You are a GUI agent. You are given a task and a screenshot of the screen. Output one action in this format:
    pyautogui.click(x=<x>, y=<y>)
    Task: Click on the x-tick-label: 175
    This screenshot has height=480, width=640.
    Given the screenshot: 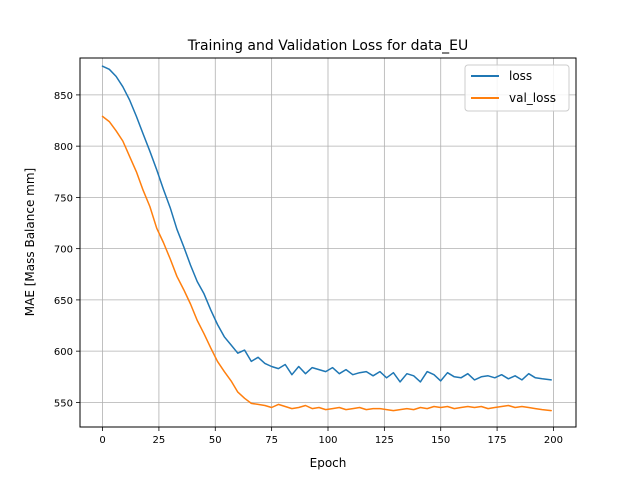 What is the action you would take?
    pyautogui.click(x=497, y=440)
    